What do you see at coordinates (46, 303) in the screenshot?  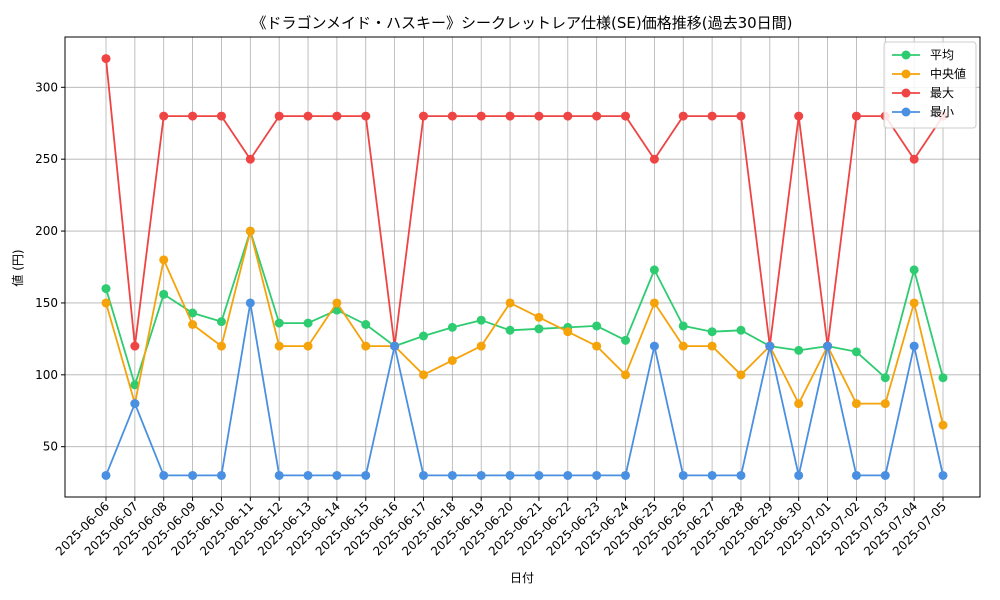 I see `y-tick-label: 150` at bounding box center [46, 303].